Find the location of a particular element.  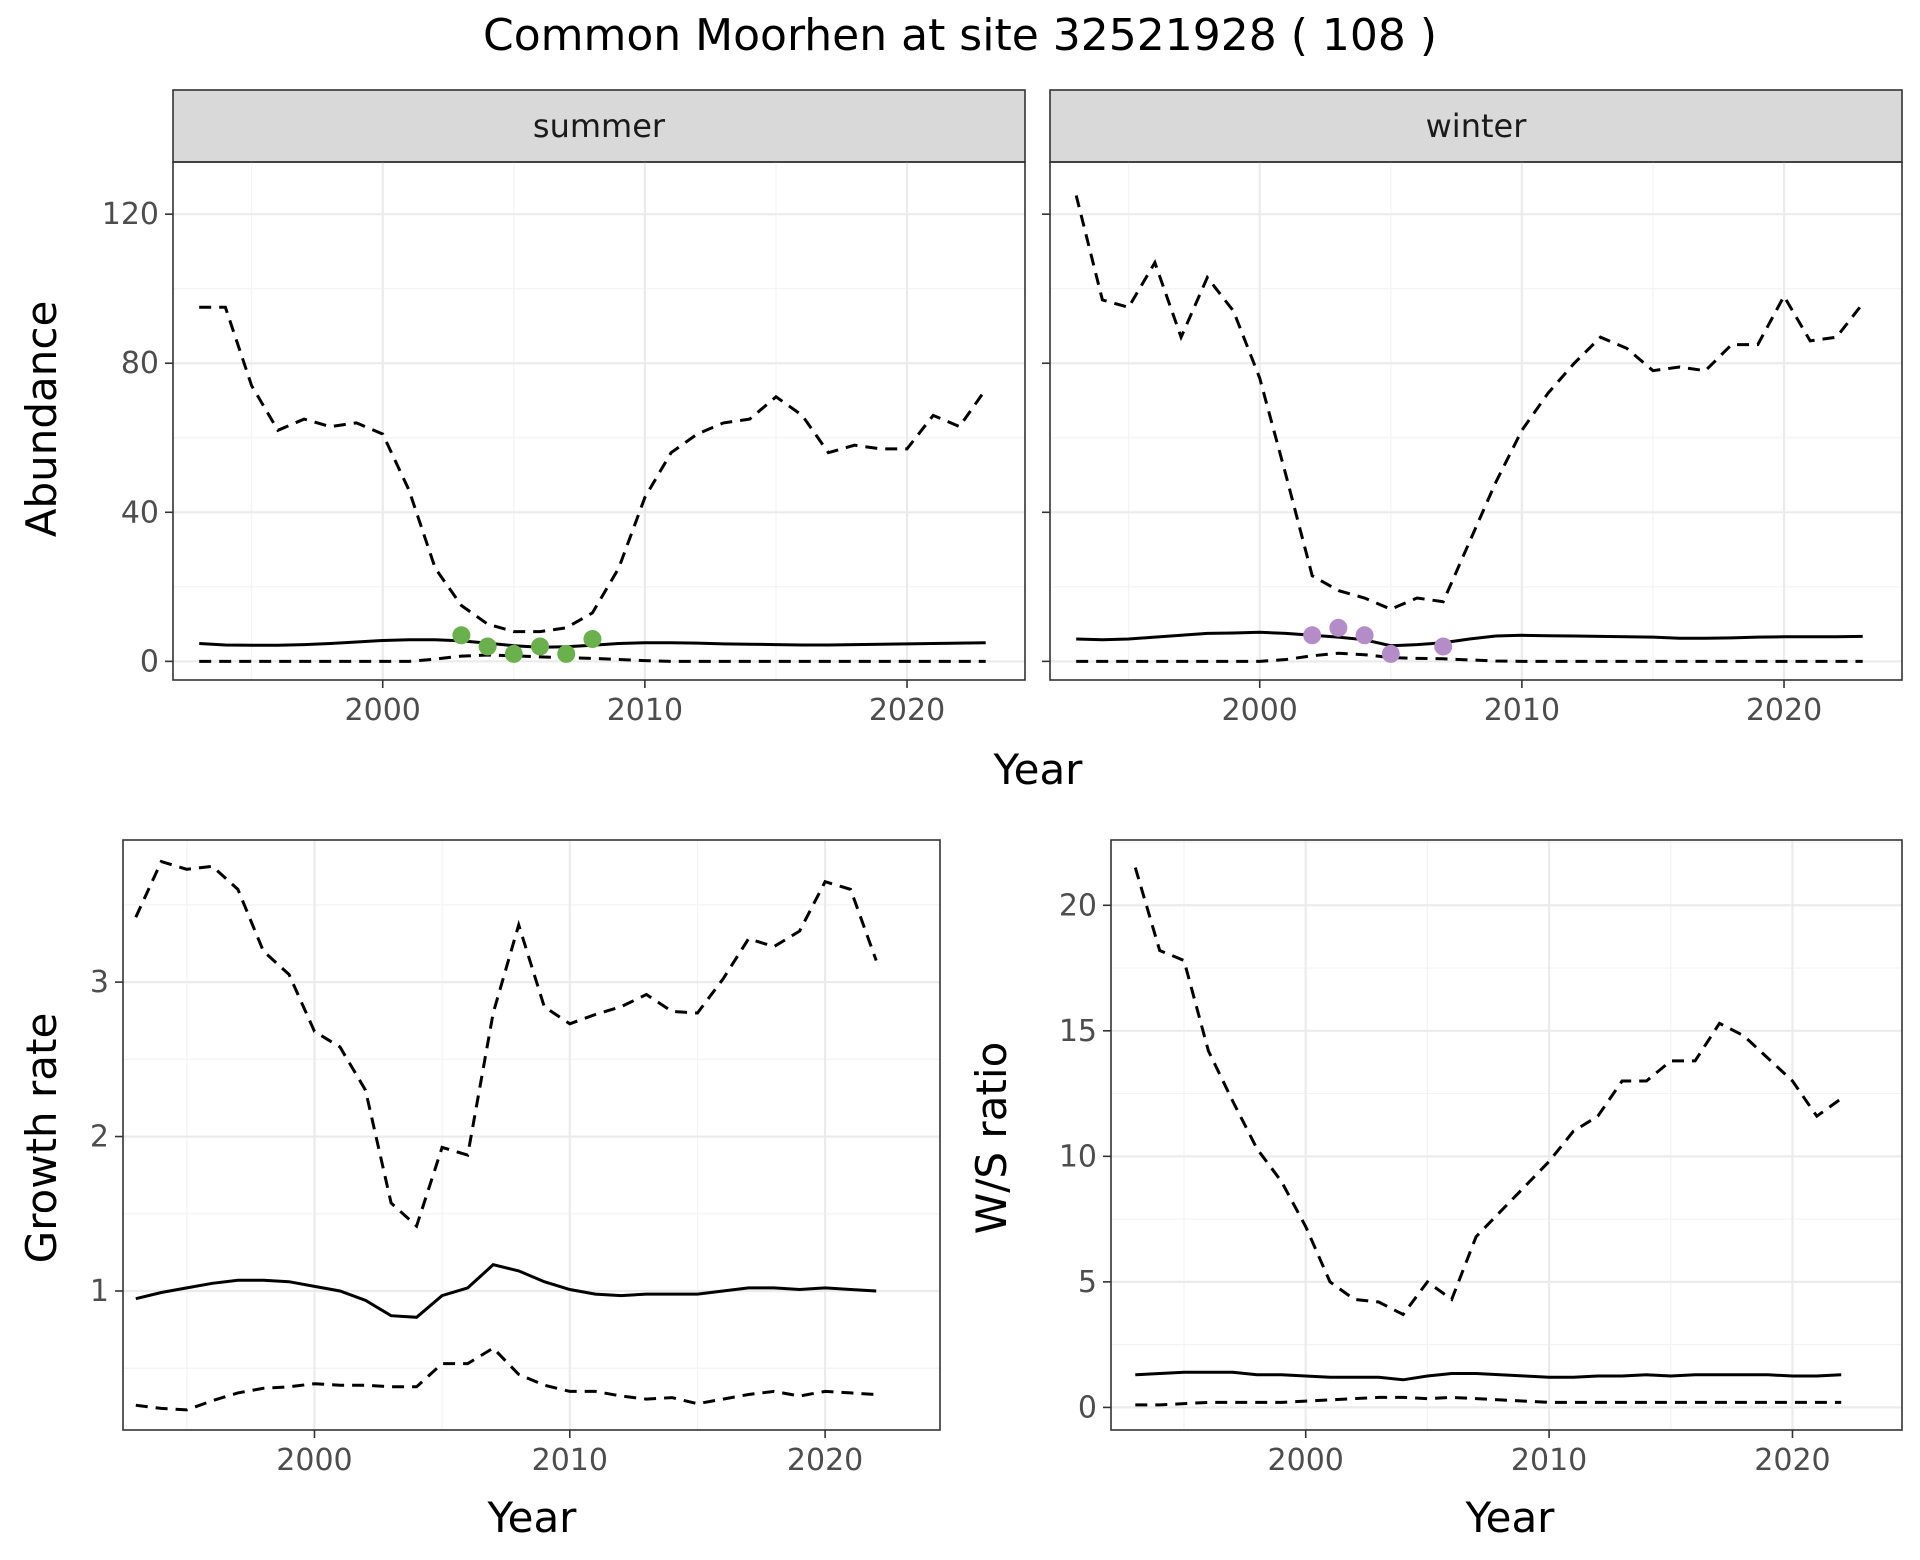

strip-winter-label: winter is located at coordinates (1477, 126).